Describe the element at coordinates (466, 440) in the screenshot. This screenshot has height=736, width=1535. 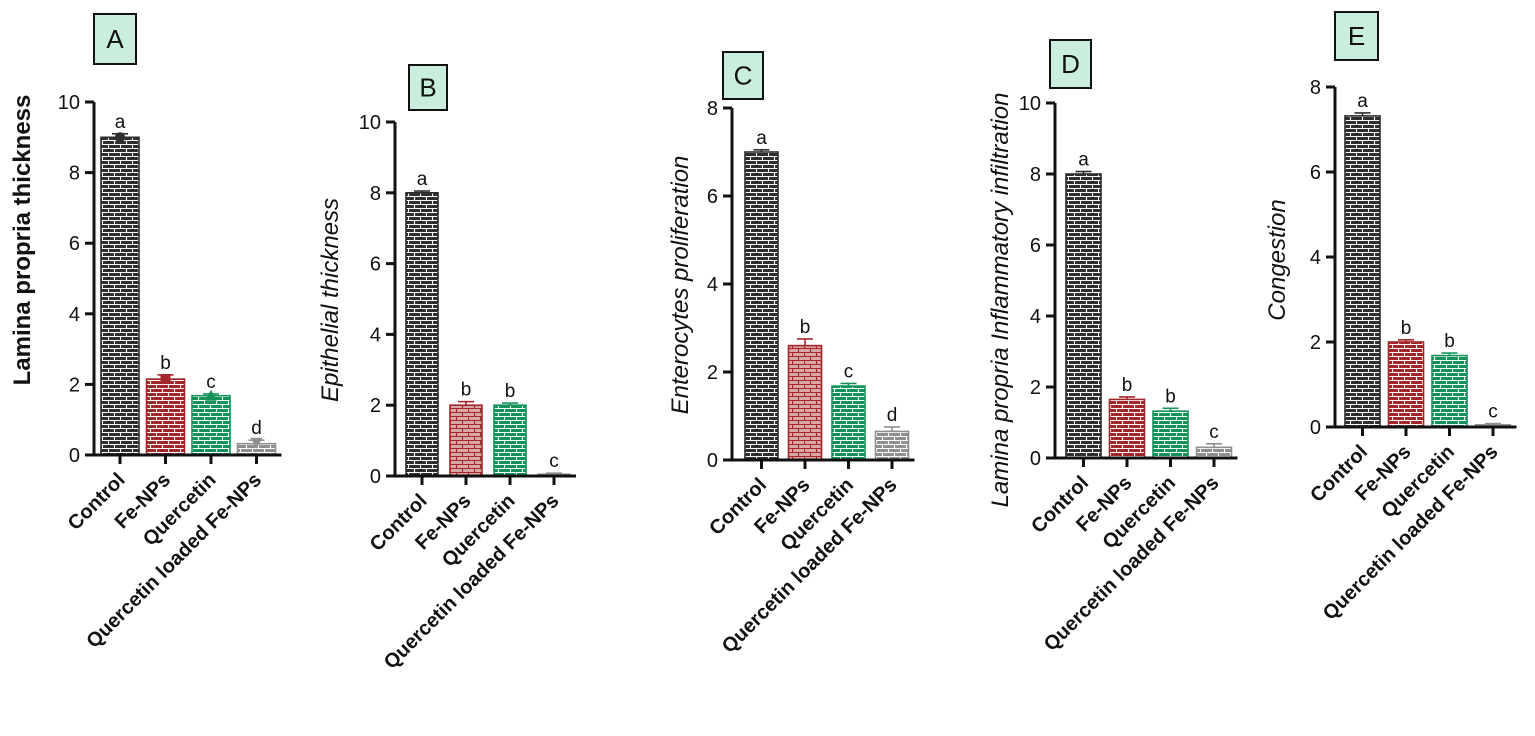
I see `bar-b-fe-nps` at that location.